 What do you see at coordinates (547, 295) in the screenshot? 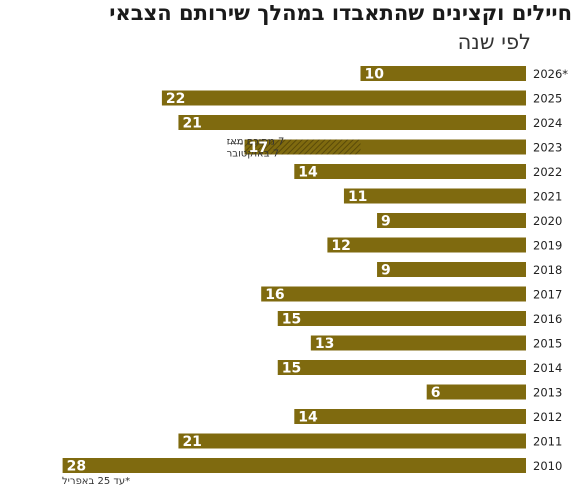
I see `category-label: 2017` at bounding box center [547, 295].